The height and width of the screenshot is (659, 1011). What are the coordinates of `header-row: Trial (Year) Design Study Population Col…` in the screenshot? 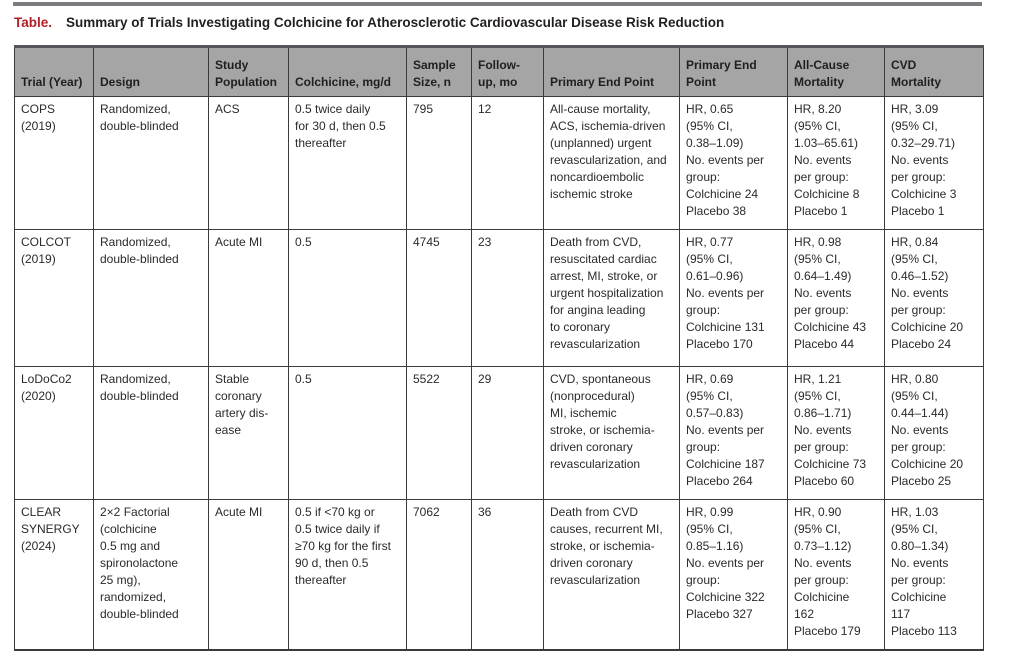 It's located at (499, 71).